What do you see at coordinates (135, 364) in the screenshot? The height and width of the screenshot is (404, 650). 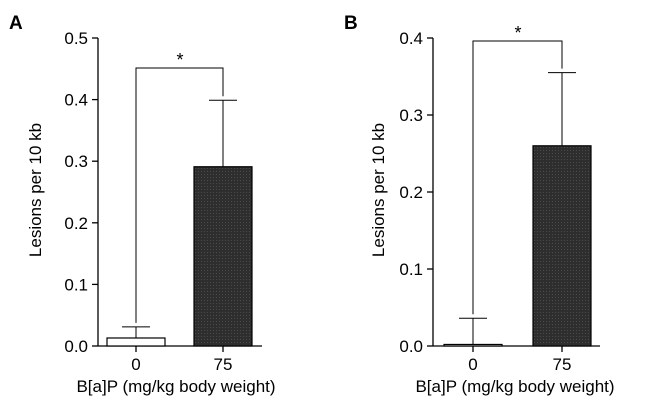 I see `panel-a-x-tick-label: 0` at bounding box center [135, 364].